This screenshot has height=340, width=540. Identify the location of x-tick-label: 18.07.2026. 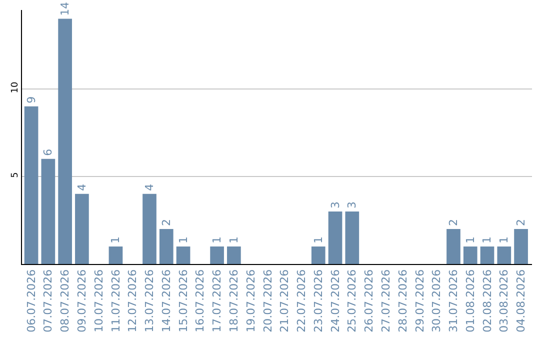
(234, 300).